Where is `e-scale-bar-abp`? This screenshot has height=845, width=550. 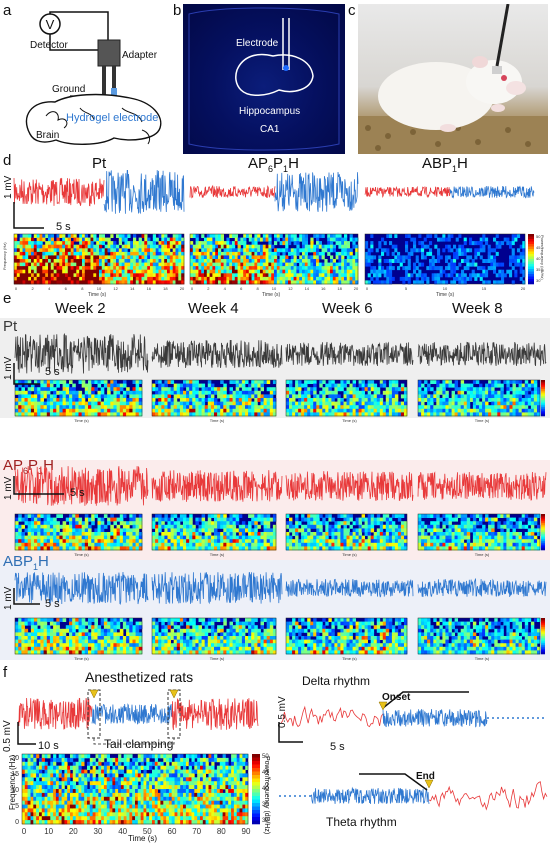
e-scale-bar-abp is located at coordinates (26, 596).